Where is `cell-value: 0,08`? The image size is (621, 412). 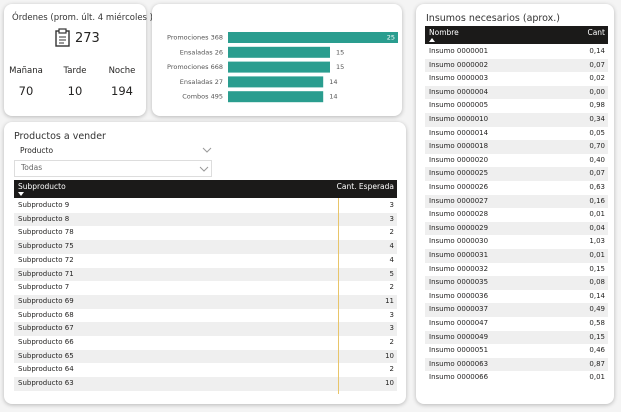
cell-value: 0,08 is located at coordinates (597, 282).